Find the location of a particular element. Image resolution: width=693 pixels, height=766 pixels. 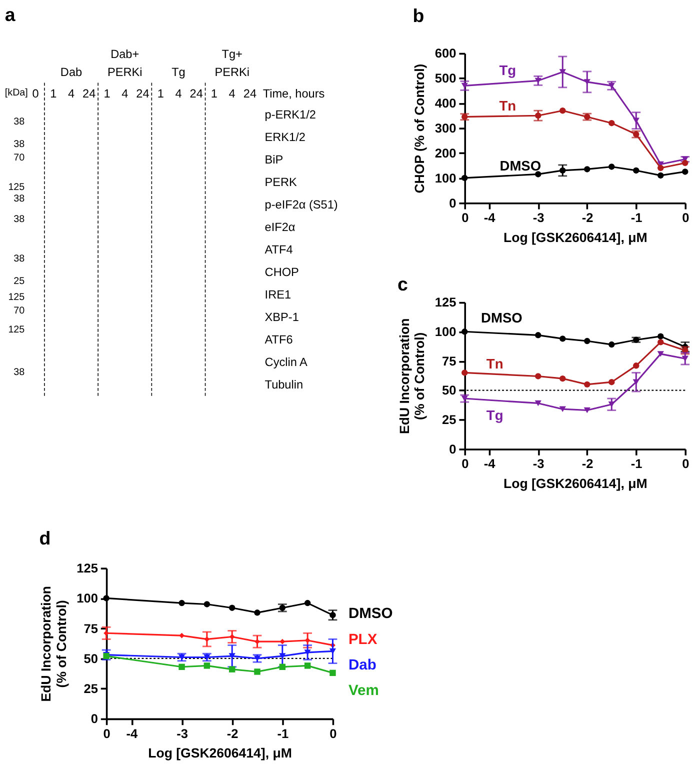

series-label: Vem is located at coordinates (363, 690).